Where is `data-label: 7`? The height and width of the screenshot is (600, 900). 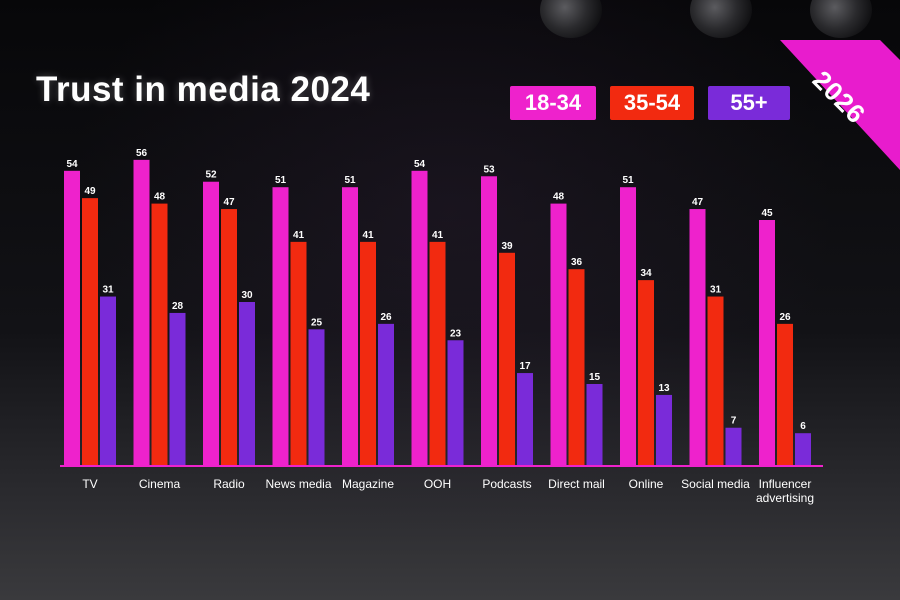
data-label: 7 is located at coordinates (734, 421).